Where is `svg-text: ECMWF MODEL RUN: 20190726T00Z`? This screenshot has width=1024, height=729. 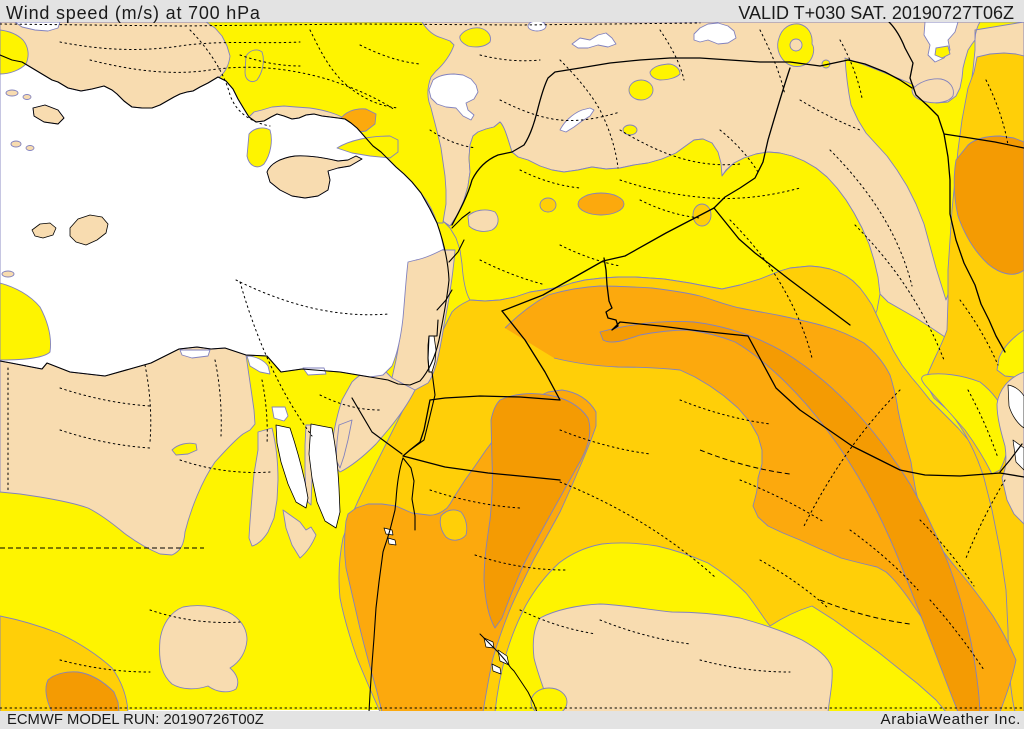
svg-text: ECMWF MODEL RUN: 20190726T00Z is located at coordinates (135, 720).